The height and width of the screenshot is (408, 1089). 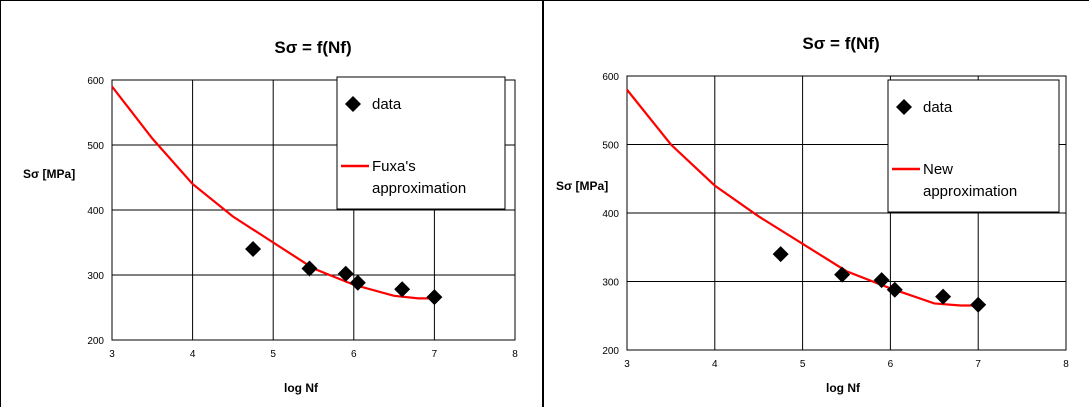 I want to click on legend-label-line-1: Fuxa's, so click(x=394, y=166).